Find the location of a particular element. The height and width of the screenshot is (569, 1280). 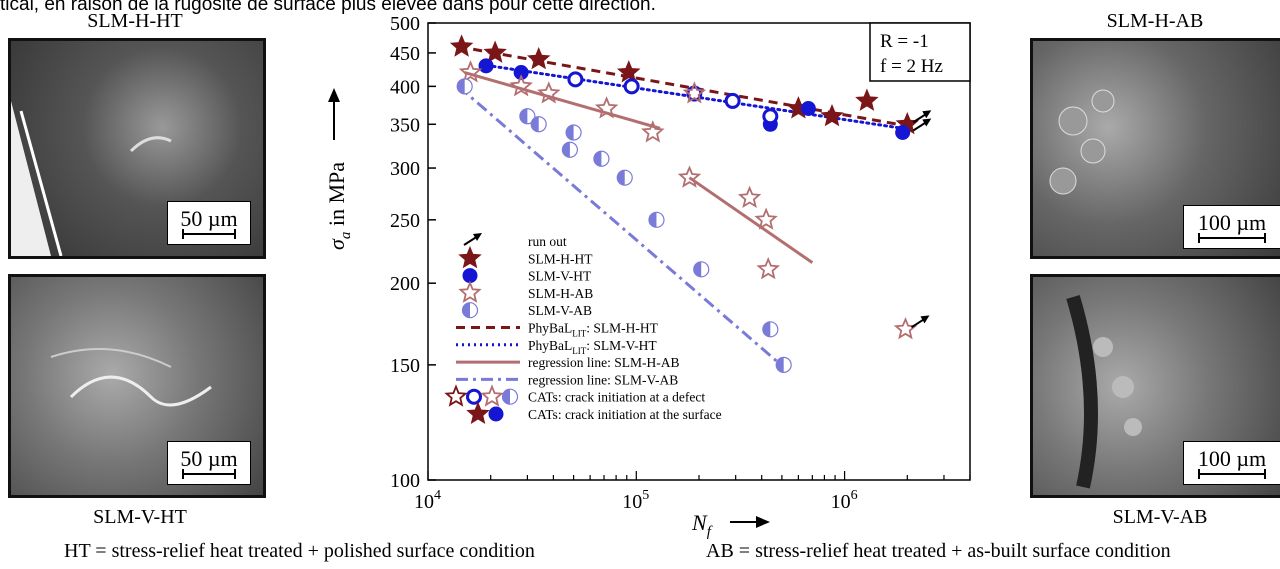

image-label-top-left: SLM-H-HT is located at coordinates (135, 21).